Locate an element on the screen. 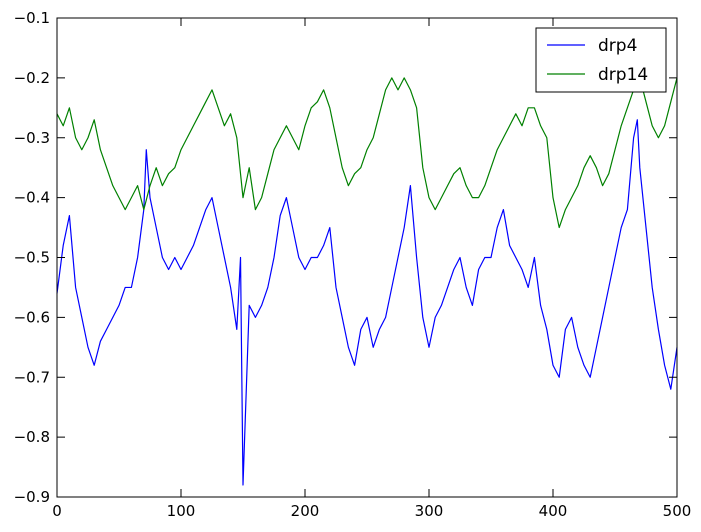 The height and width of the screenshot is (532, 701). legend: drp4 drp14 is located at coordinates (601, 60).